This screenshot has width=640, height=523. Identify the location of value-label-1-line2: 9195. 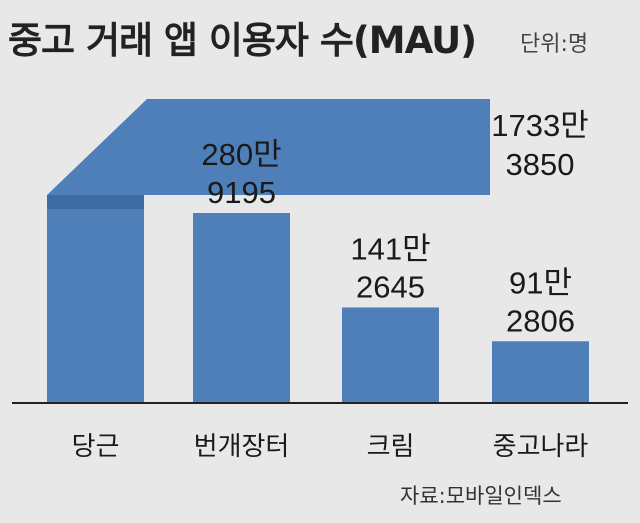
(241, 192).